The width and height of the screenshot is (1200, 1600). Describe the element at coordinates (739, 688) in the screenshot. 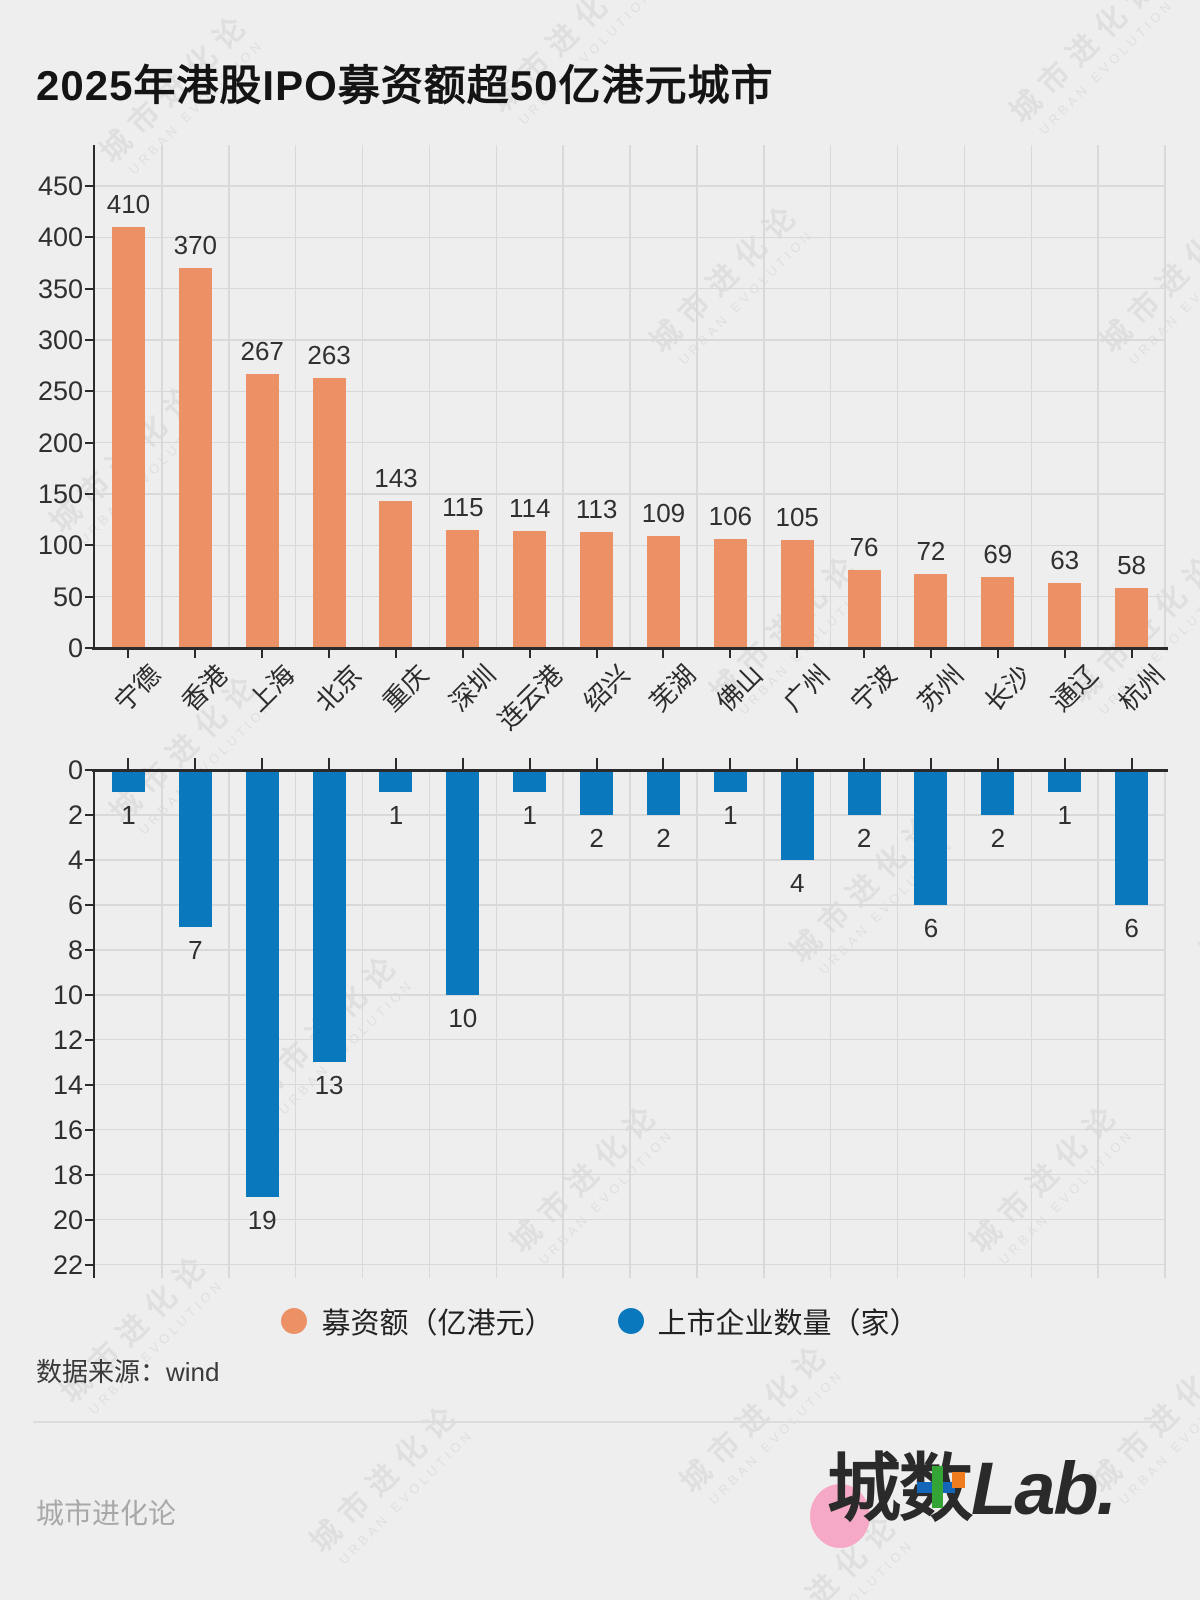

I see `x-category-label: 佛山` at that location.